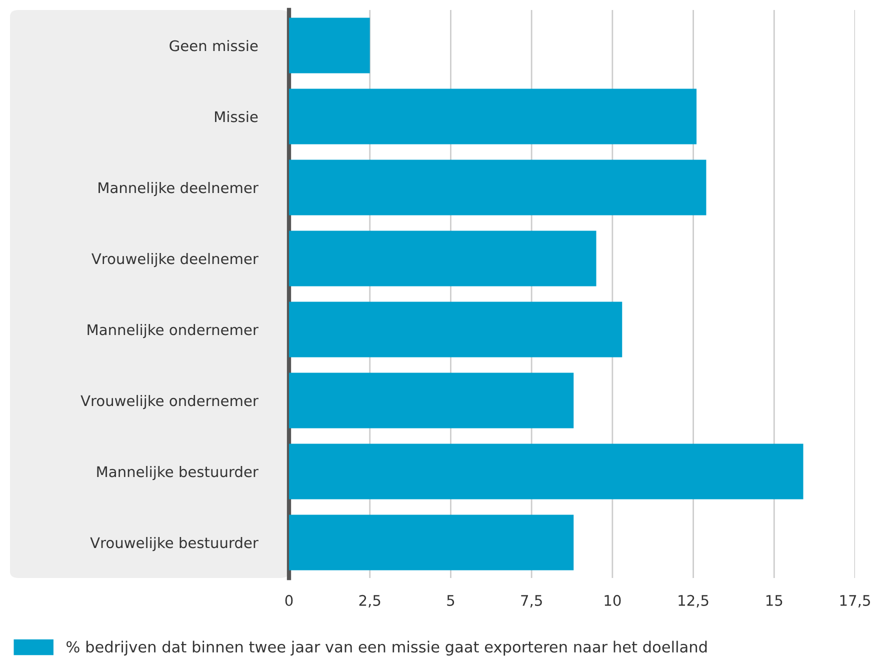 This screenshot has height=666, width=873. Describe the element at coordinates (178, 189) in the screenshot. I see `y-tick-label: Mannelijke deelnemer` at that location.